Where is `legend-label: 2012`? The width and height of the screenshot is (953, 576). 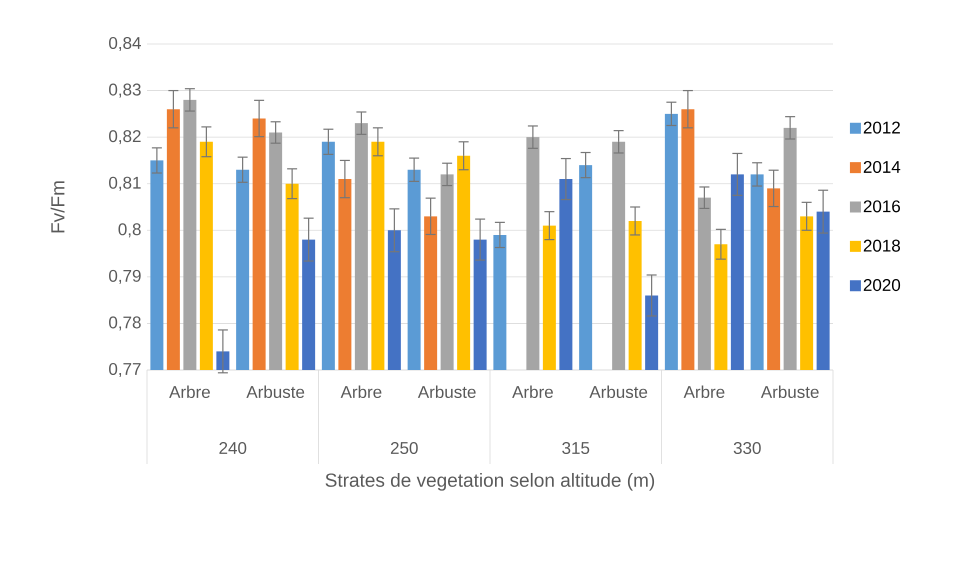
legend-label: 2012 is located at coordinates (882, 128).